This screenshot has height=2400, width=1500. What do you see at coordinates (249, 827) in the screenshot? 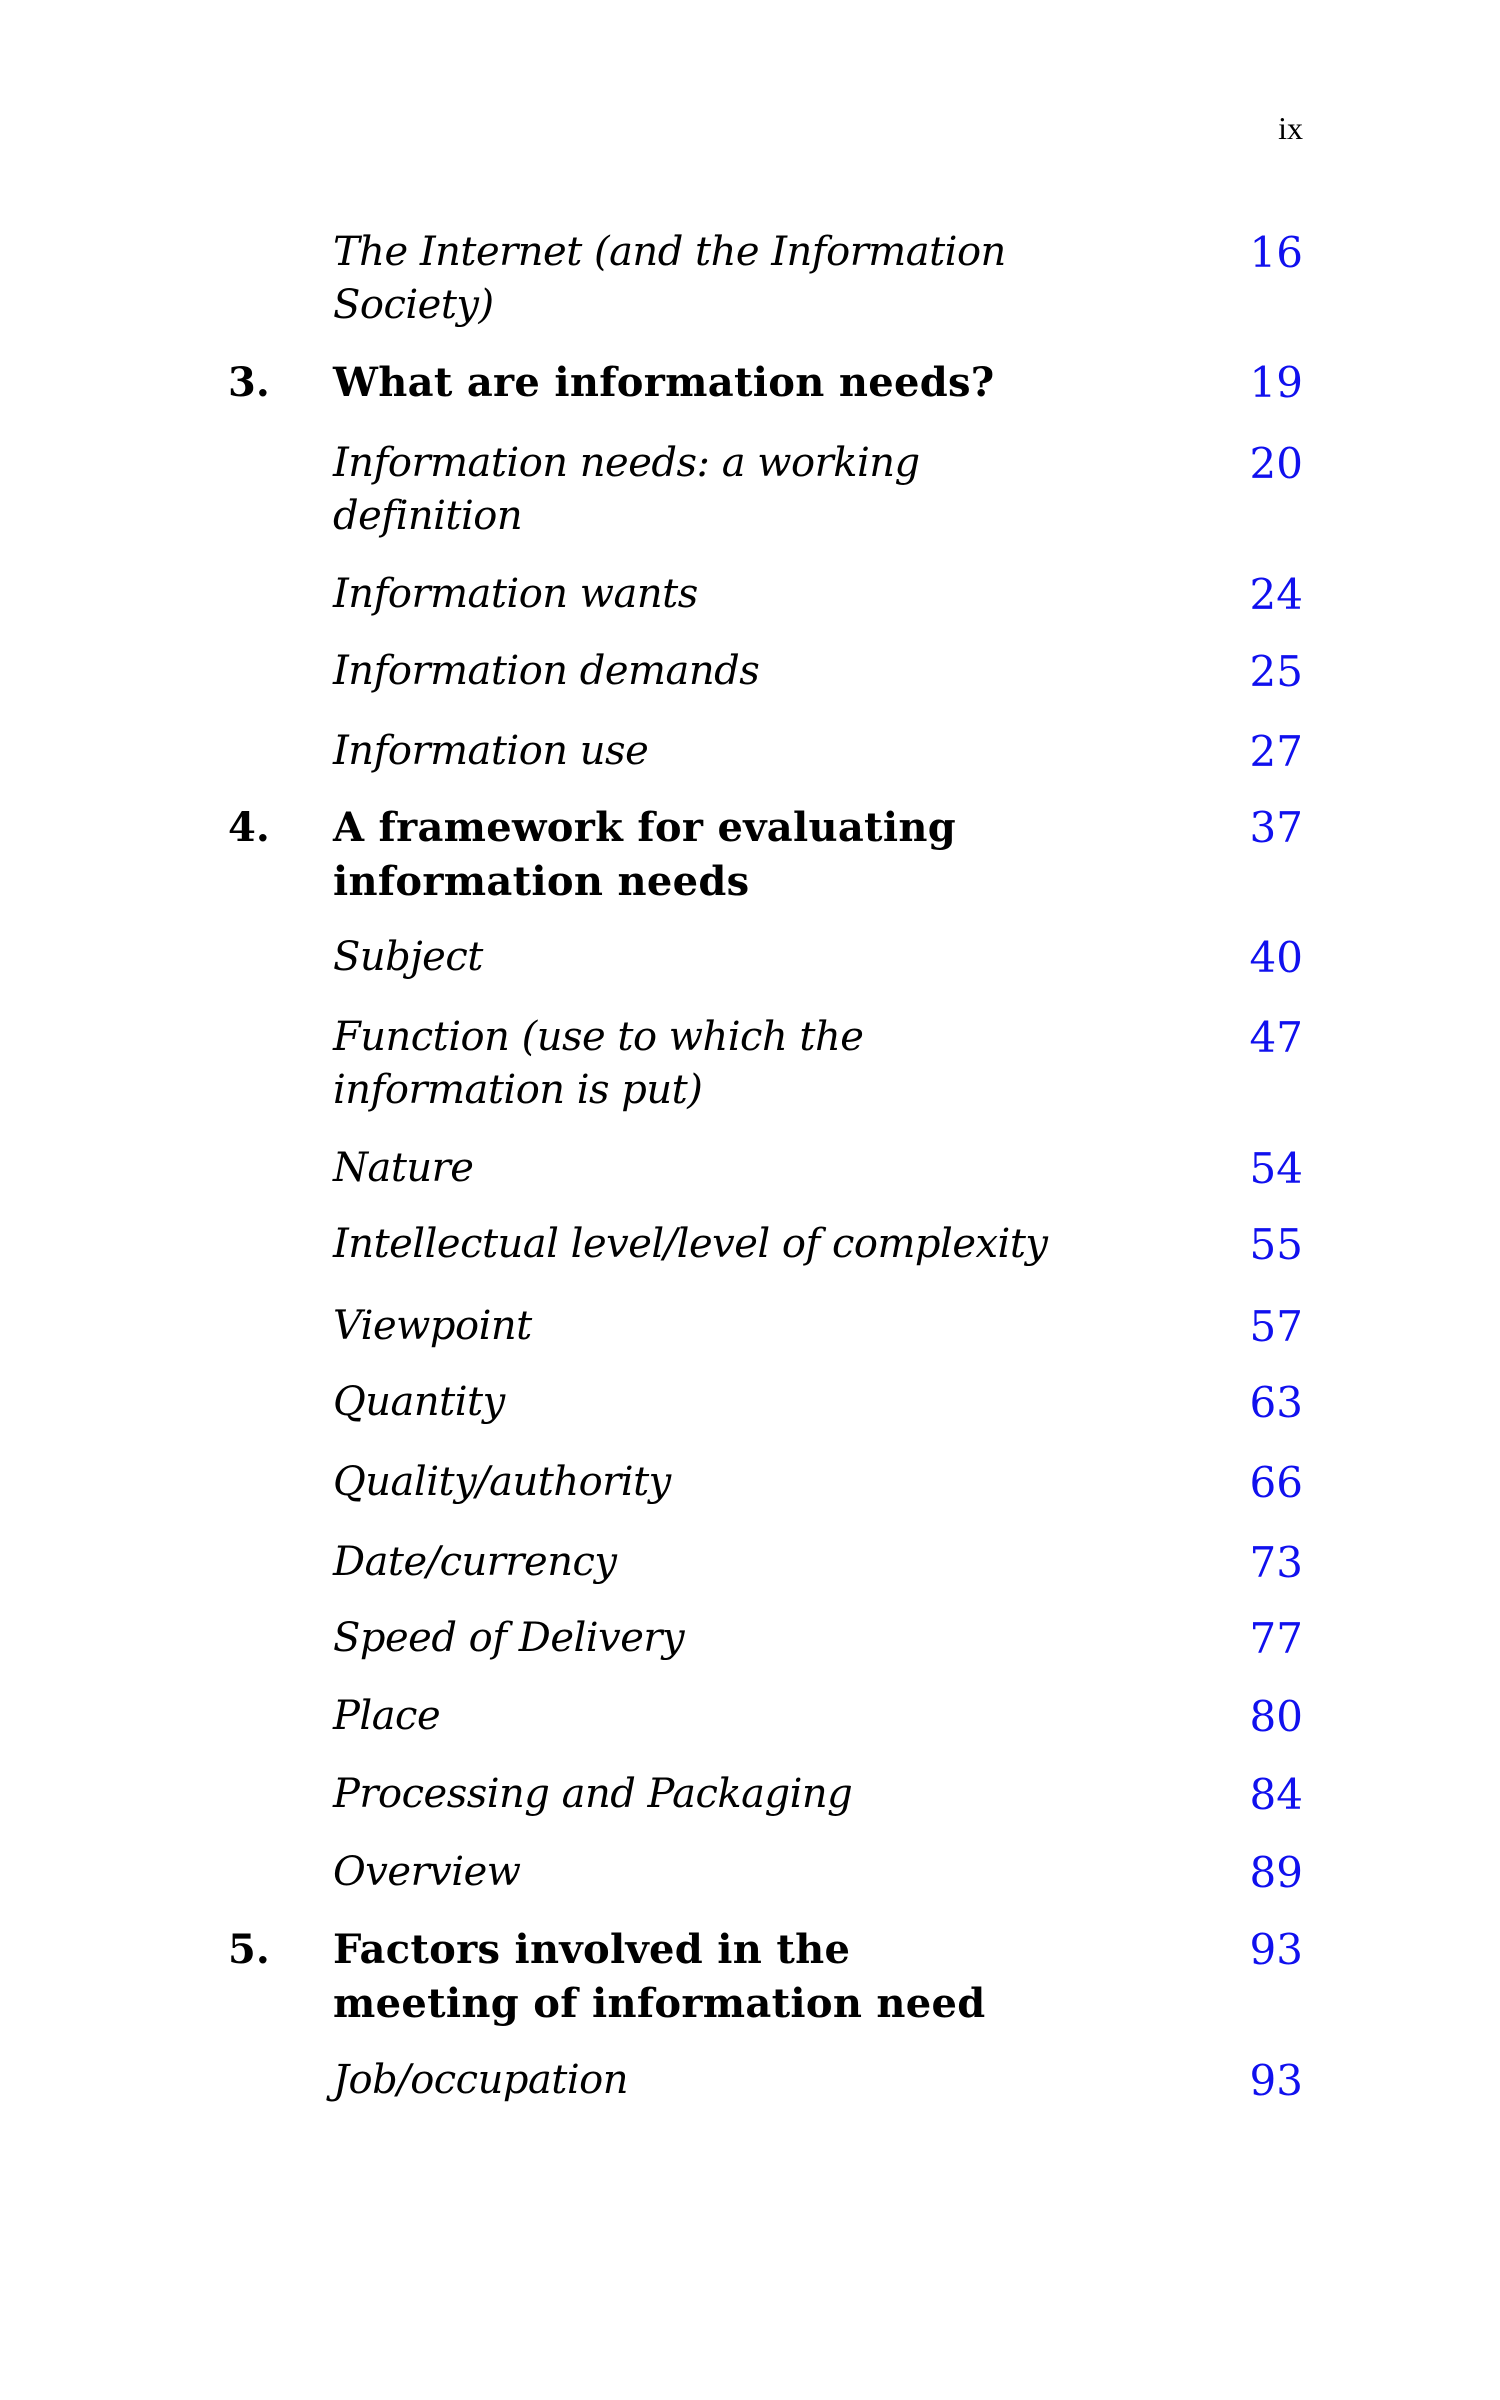
I see `chapter-number: 4.` at bounding box center [249, 827].